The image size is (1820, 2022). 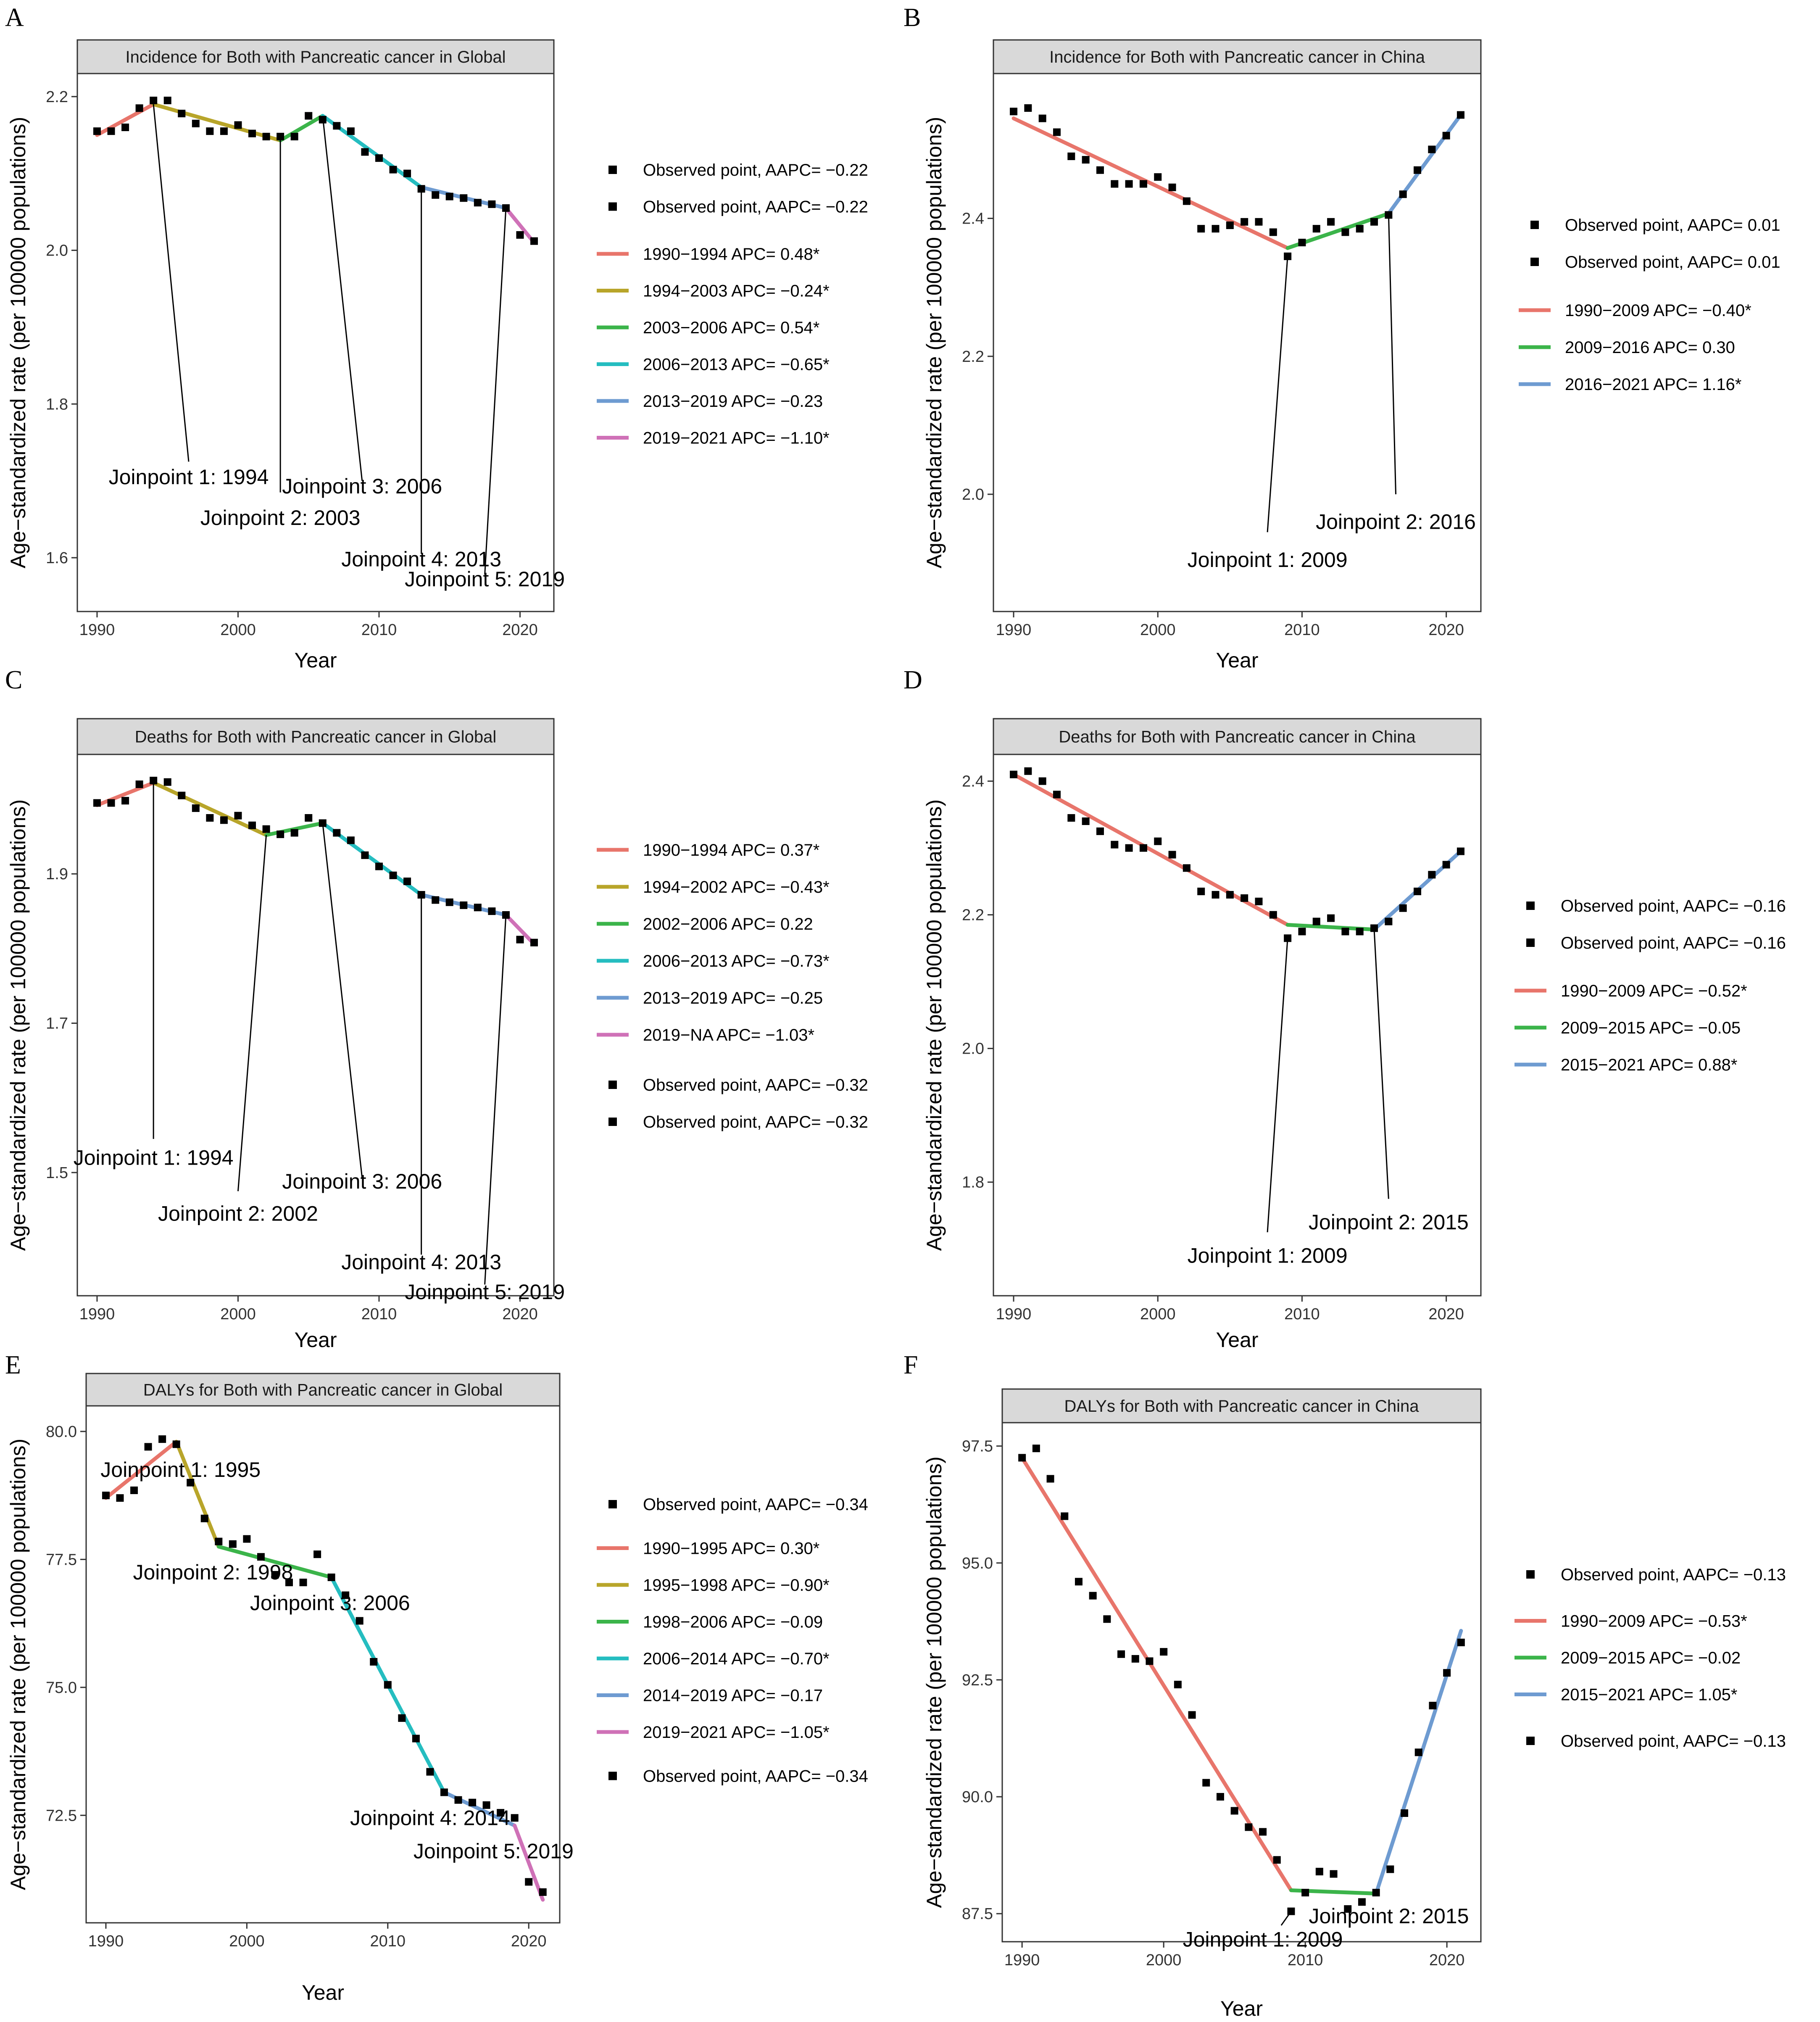 I want to click on legend-label: 2006−2014 APC= −0.70*, so click(x=736, y=1659).